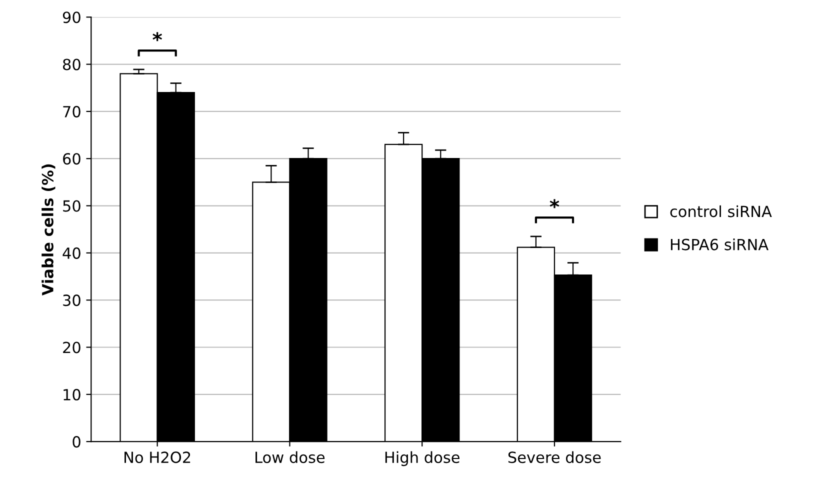  Describe the element at coordinates (721, 211) in the screenshot. I see `legend-label: control siRNA` at that location.